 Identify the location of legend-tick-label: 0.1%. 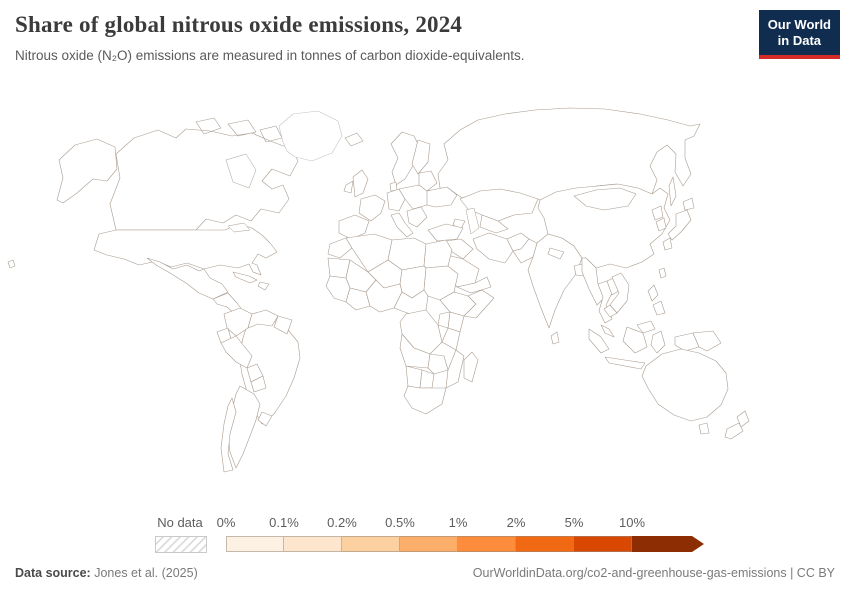
(284, 522).